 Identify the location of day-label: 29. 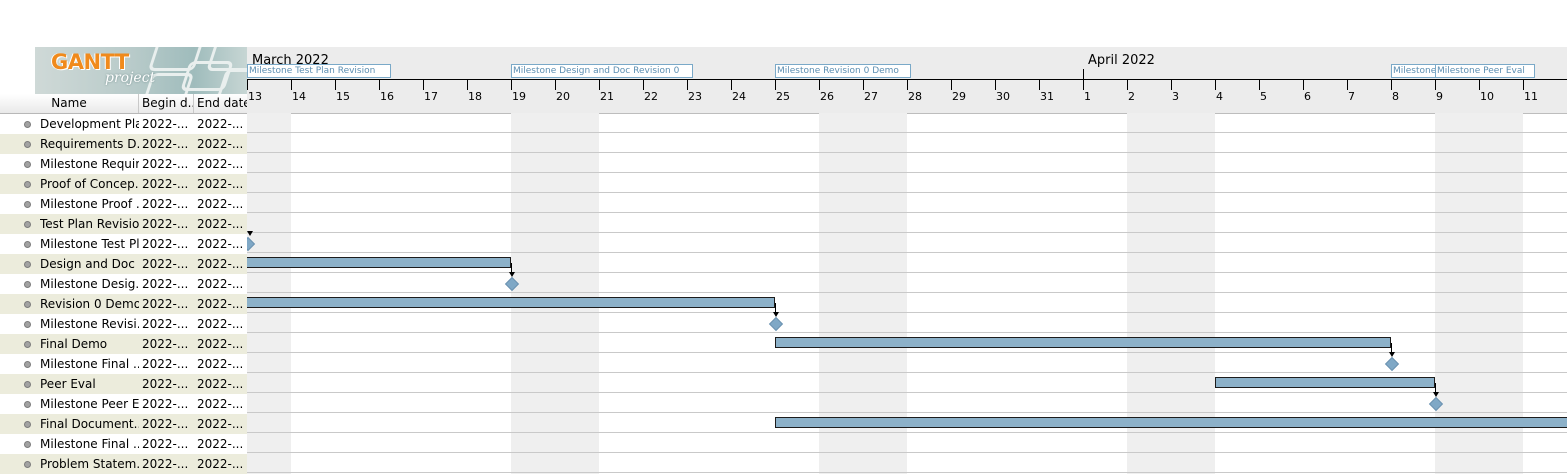
(959, 96).